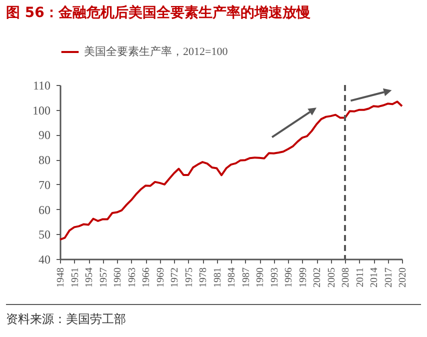 Image resolution: width=427 pixels, height=337 pixels. Describe the element at coordinates (158, 13) in the screenshot. I see `chart-title: 图 56：金融危机后美国全要素生产率的增速放慢` at that location.